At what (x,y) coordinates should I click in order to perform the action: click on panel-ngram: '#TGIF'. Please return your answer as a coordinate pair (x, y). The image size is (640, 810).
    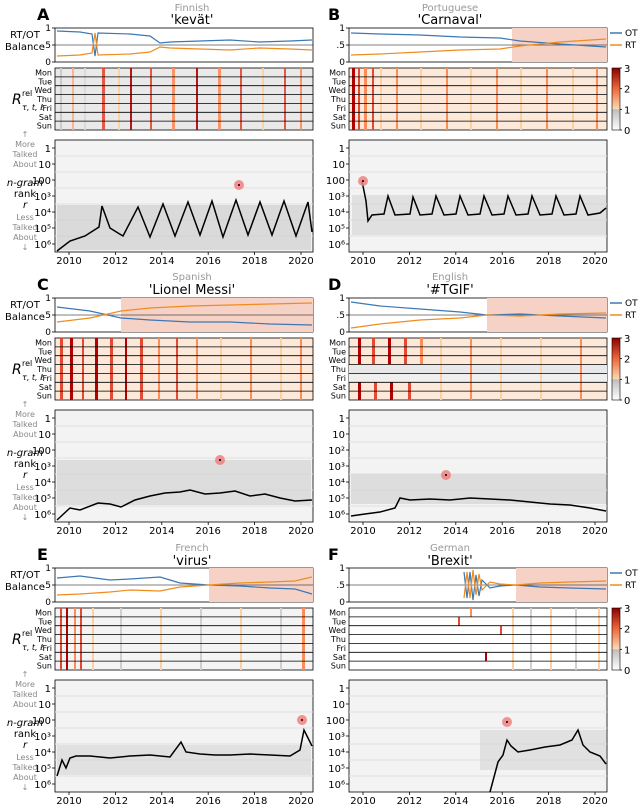
    Looking at the image, I should click on (449, 290).